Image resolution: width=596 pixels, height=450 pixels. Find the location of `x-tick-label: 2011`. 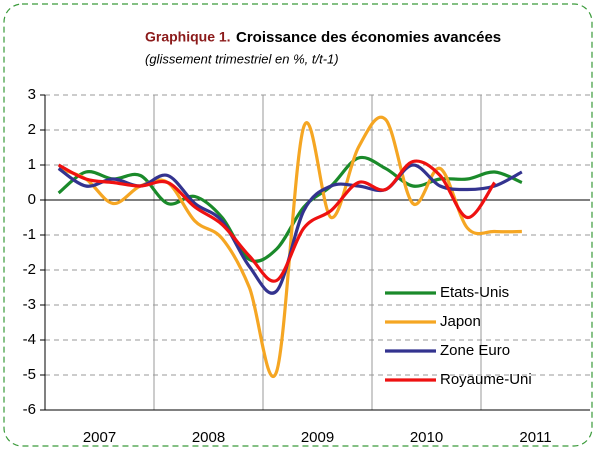

x-tick-label: 2011 is located at coordinates (535, 437).